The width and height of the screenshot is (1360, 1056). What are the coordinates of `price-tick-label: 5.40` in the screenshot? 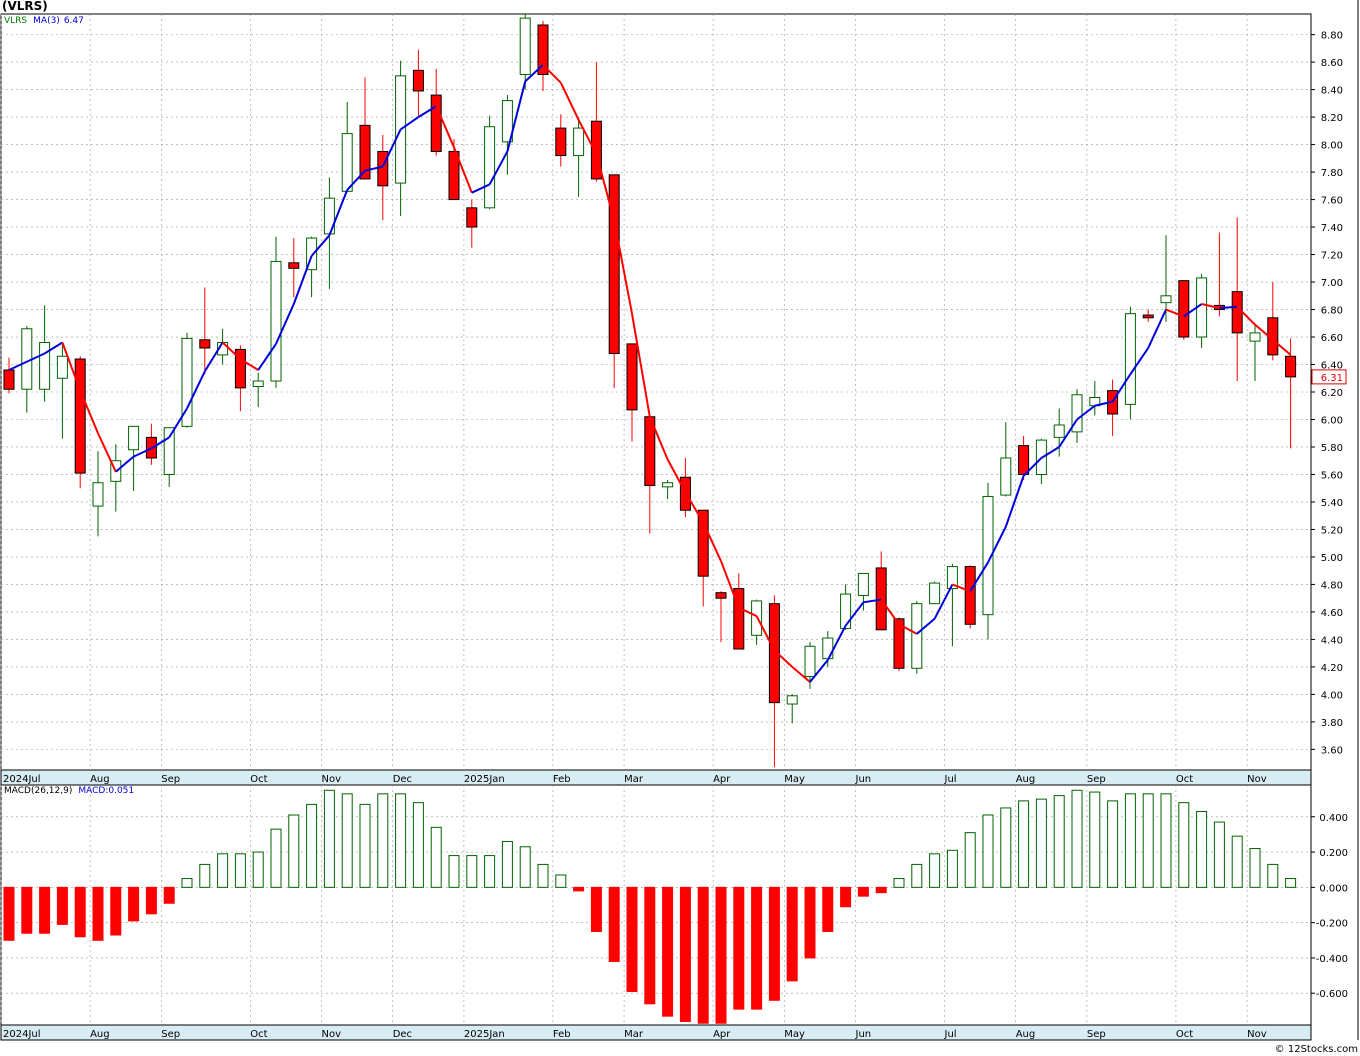 It's located at (1332, 503).